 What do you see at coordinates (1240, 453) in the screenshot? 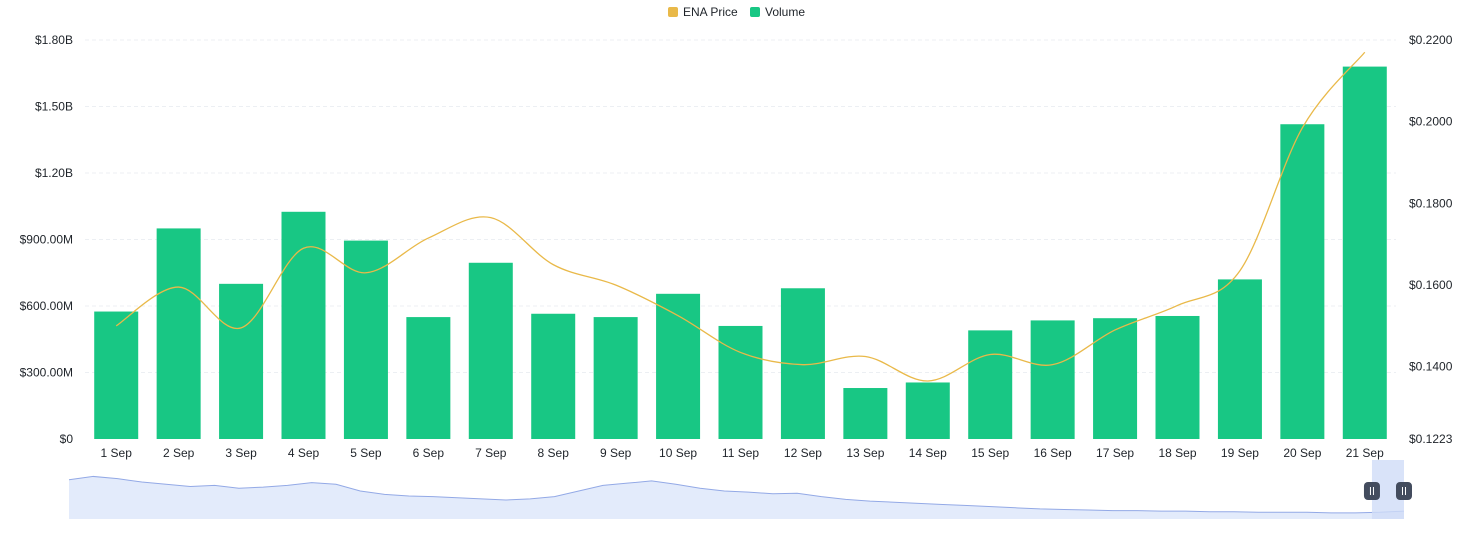
I see `x-tick-label: 19 Sep` at bounding box center [1240, 453].